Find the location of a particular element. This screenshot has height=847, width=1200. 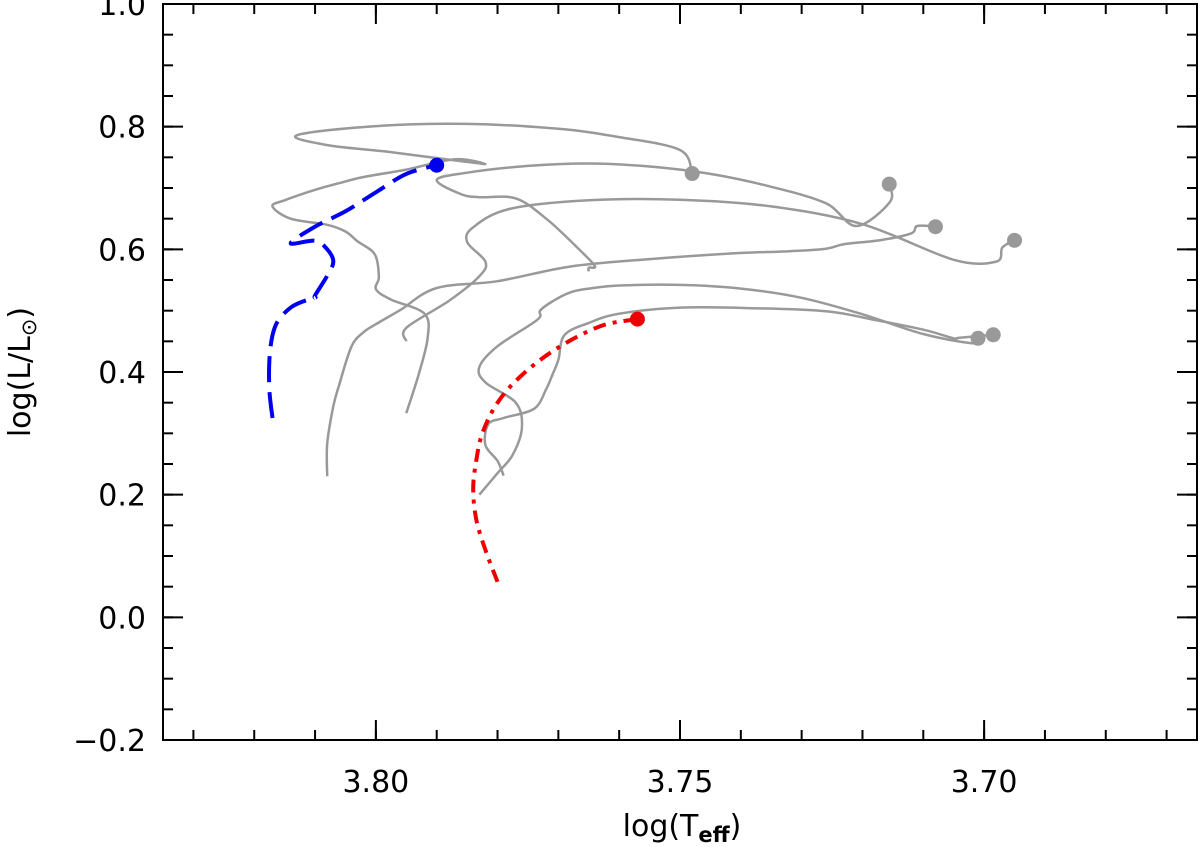

red-track is located at coordinates (554, 450).